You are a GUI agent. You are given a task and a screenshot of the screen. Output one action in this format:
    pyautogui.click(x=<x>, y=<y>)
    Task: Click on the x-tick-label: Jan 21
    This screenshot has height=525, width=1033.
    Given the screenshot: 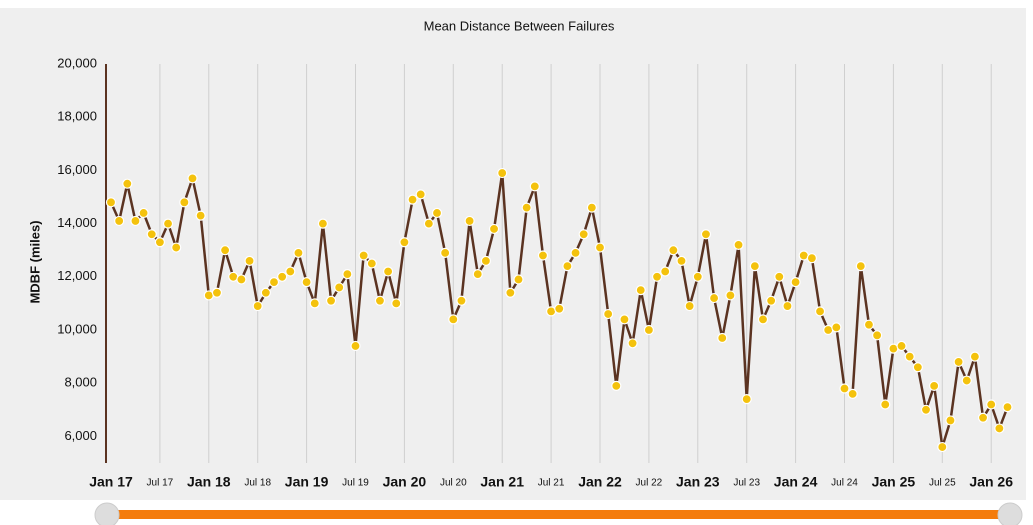 What is the action you would take?
    pyautogui.click(x=502, y=482)
    